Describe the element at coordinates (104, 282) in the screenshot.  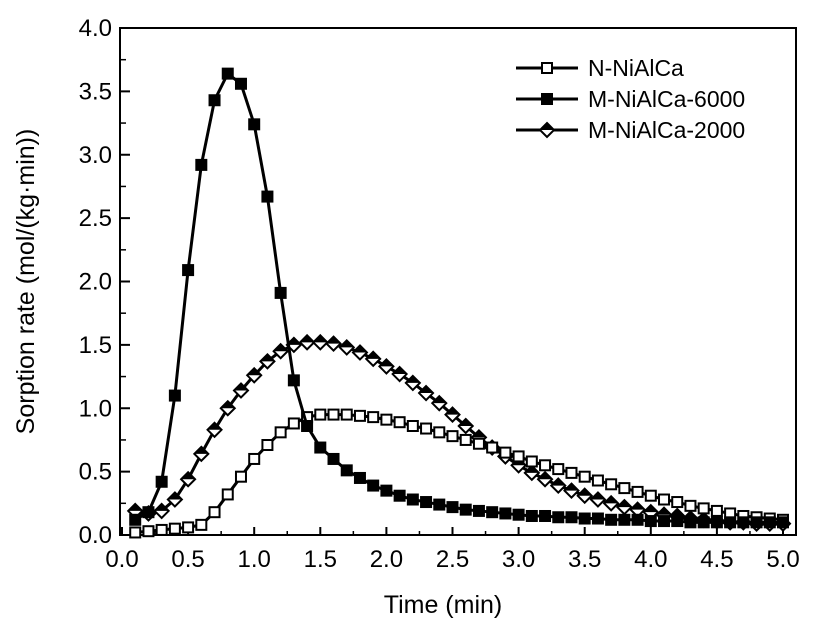
I see `y-axis-ticks: 0.0 0.5 1.0 1.5 2.0 2.5 3.0 3.5 4.0` at that location.